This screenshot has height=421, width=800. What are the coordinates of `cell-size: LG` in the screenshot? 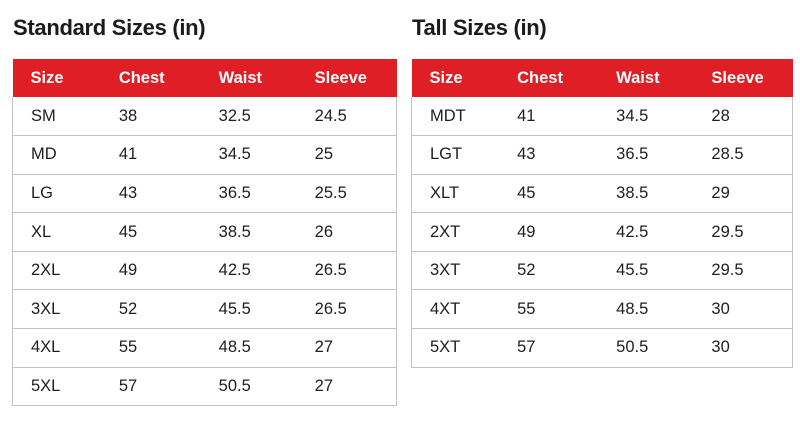 It's located at (56, 194).